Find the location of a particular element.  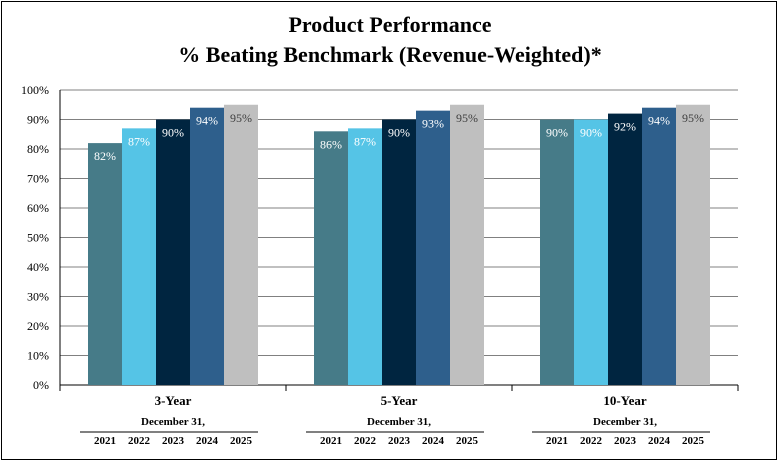

y-tick-label: 30% is located at coordinates (38, 297).